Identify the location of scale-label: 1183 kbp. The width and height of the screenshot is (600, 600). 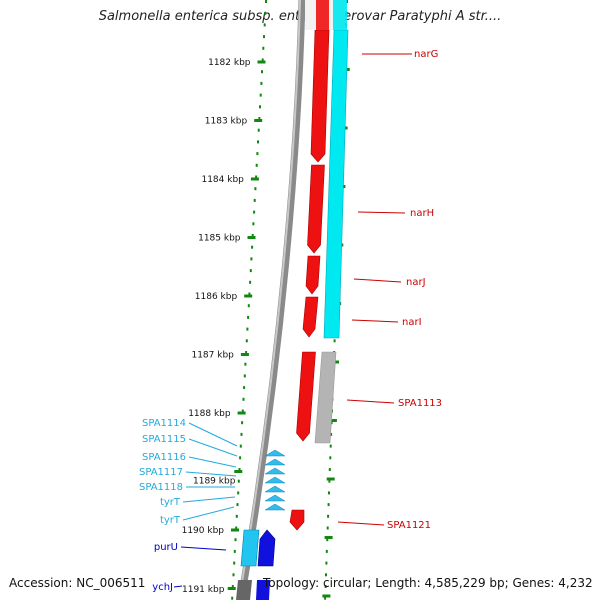
(226, 122).